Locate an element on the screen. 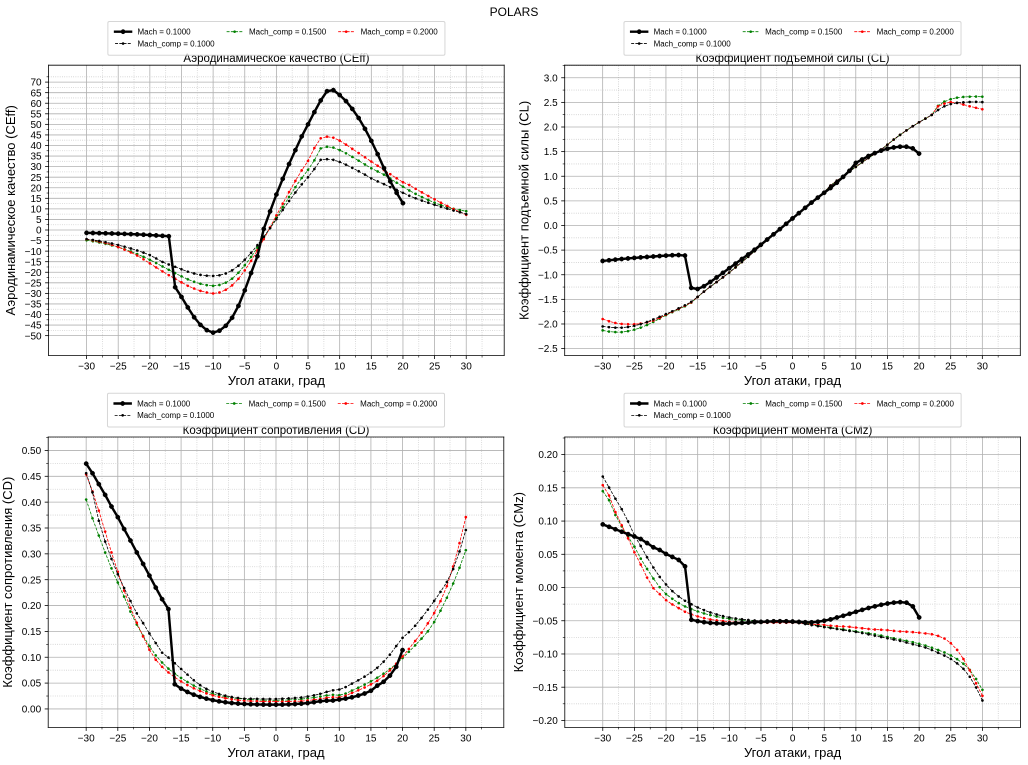  svg-text: −0.15 is located at coordinates (545, 688).